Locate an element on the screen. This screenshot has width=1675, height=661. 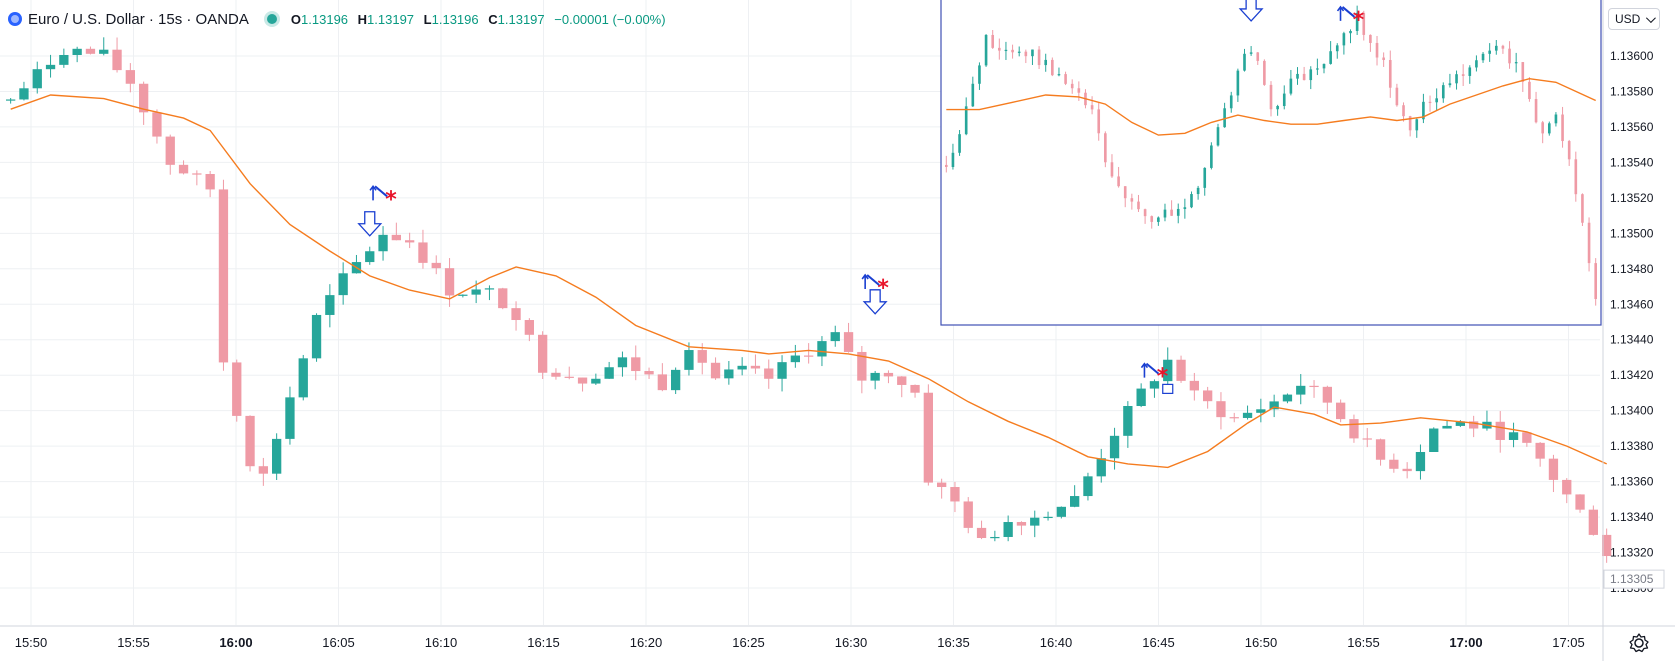
x-tick-label: 16:45 is located at coordinates (1158, 642).